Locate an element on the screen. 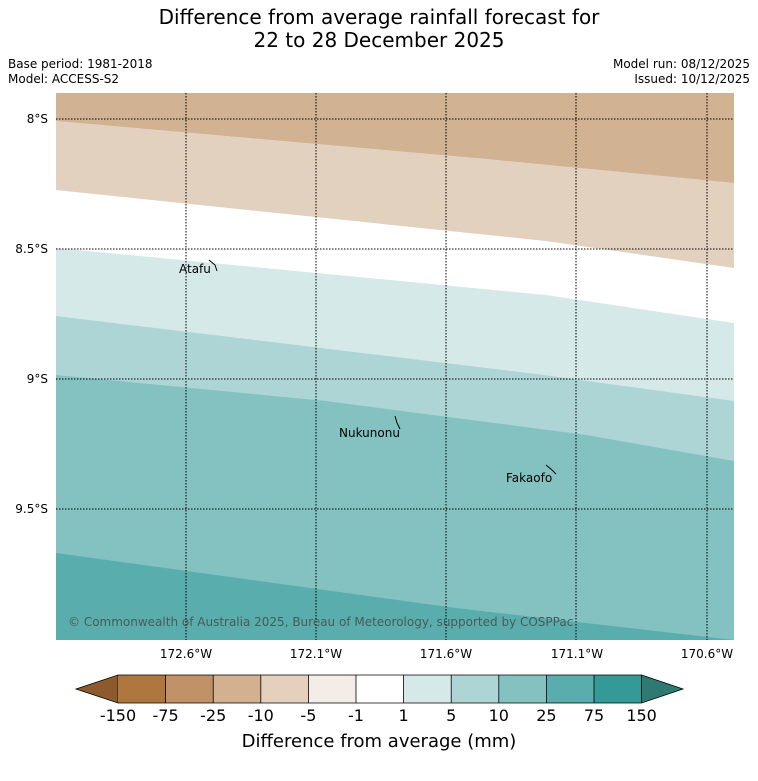 The width and height of the screenshot is (758, 781). lat-label-9-5s: 9.5°S is located at coordinates (31, 509).